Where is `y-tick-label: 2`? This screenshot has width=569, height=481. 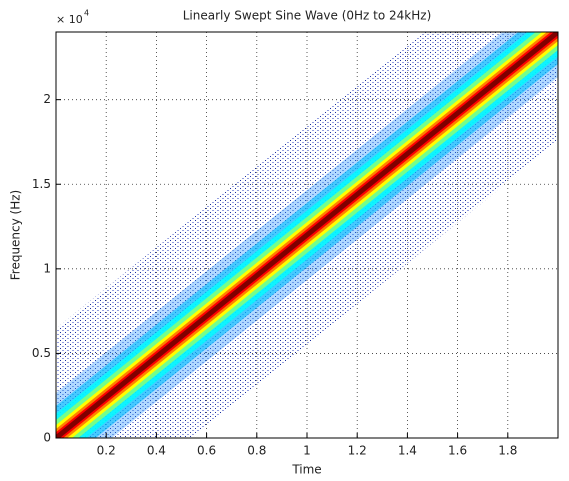 y-tick-label: 2 is located at coordinates (47, 99).